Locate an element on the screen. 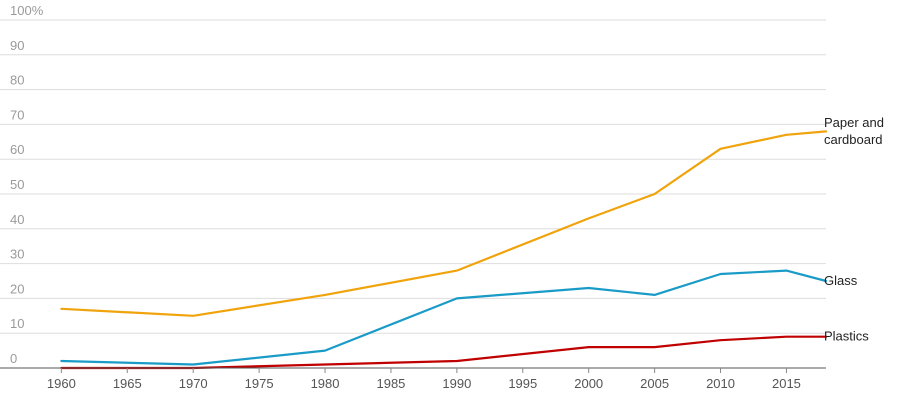 Image resolution: width=900 pixels, height=403 pixels. y-tick-label: 0 is located at coordinates (13, 358).